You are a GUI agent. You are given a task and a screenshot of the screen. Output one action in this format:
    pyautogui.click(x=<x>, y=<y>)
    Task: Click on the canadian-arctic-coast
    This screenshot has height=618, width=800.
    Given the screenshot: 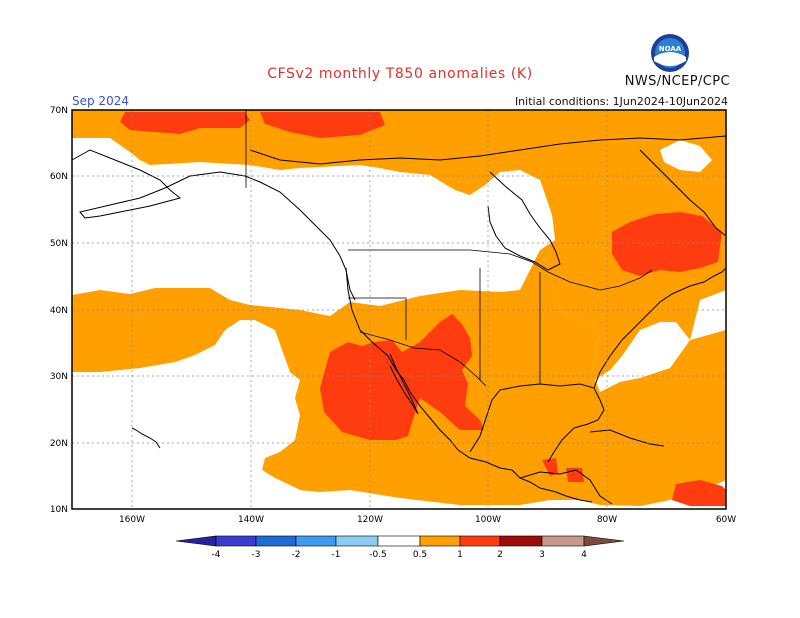 What is the action you would take?
    pyautogui.click(x=488, y=150)
    